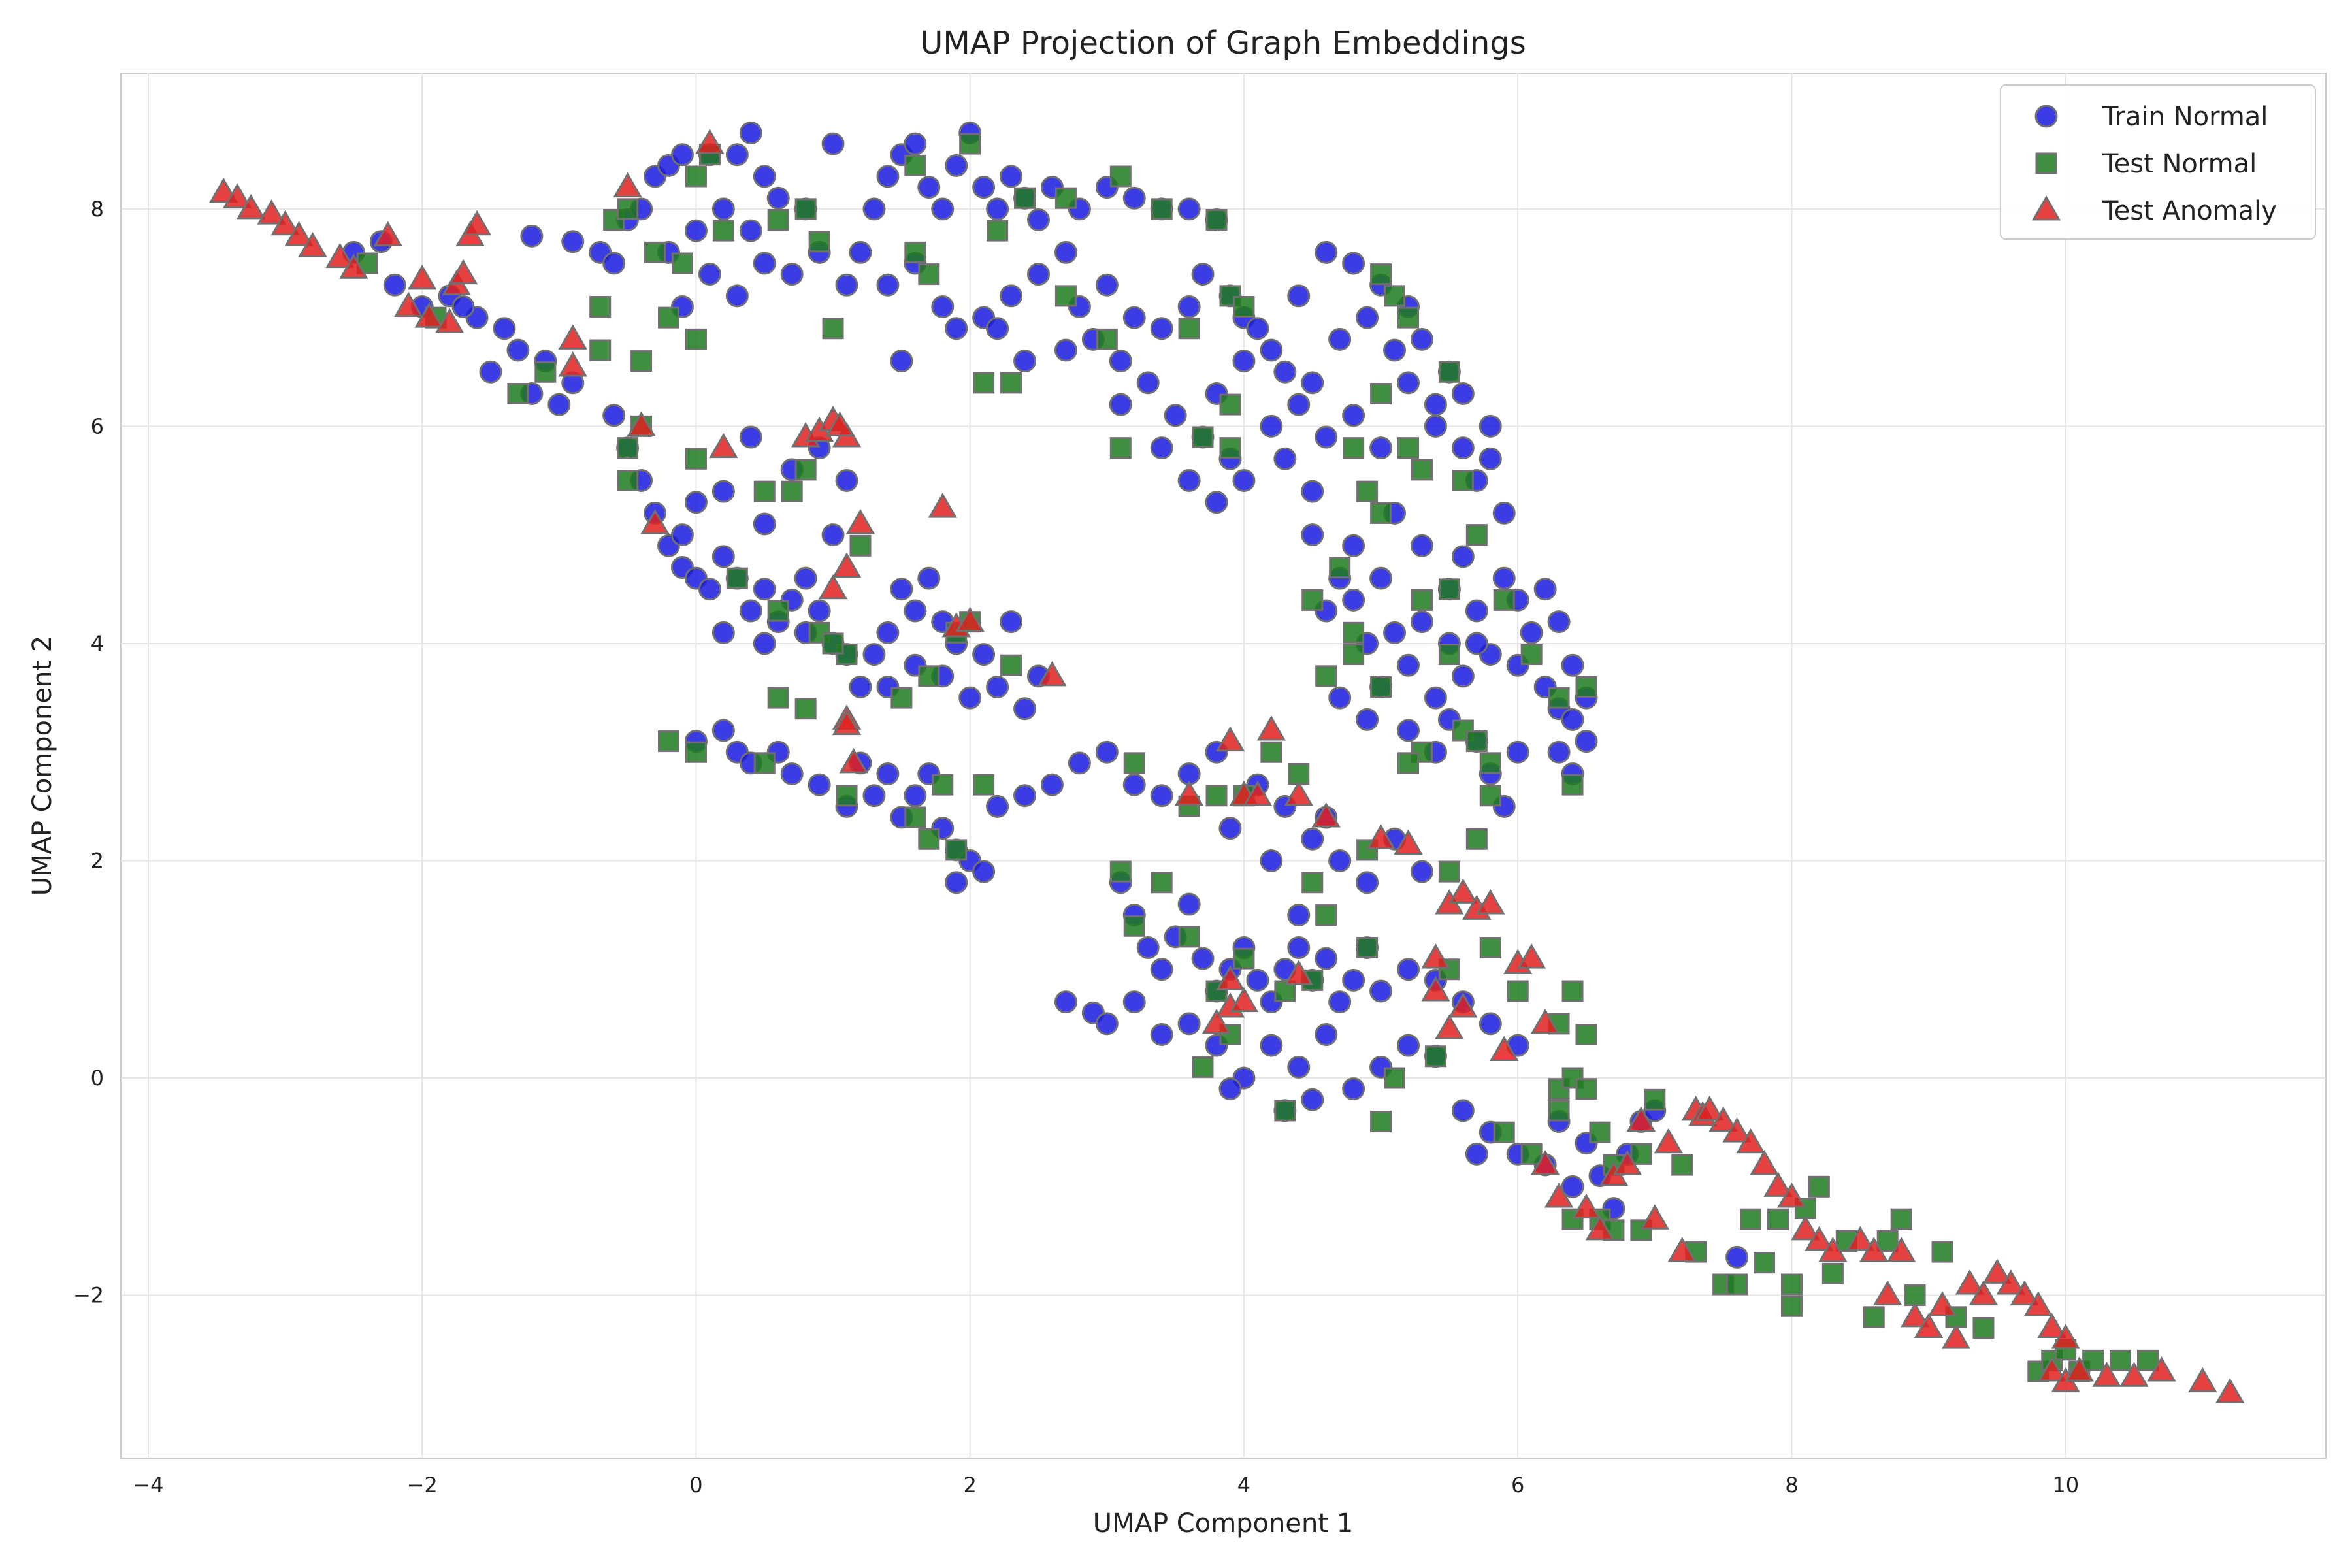 This screenshot has width=2352, height=1568. I want to click on y-tick-label: 6, so click(97, 426).